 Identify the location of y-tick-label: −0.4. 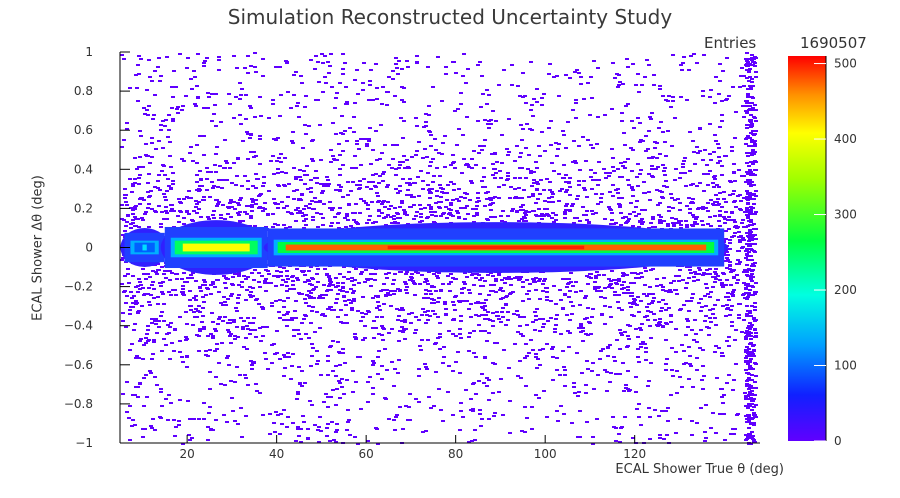
(78, 326).